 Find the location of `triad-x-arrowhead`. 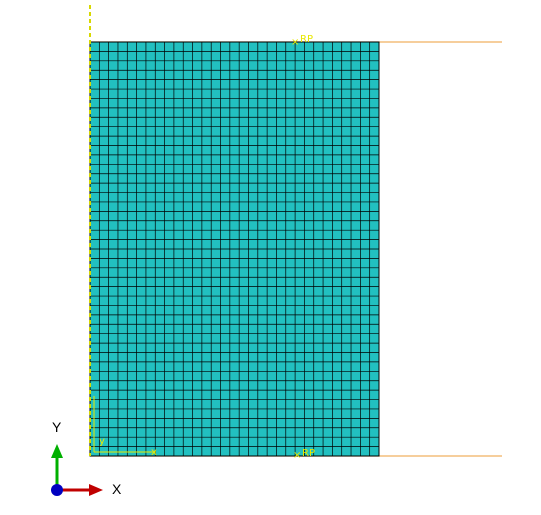

triad-x-arrowhead is located at coordinates (96, 490).